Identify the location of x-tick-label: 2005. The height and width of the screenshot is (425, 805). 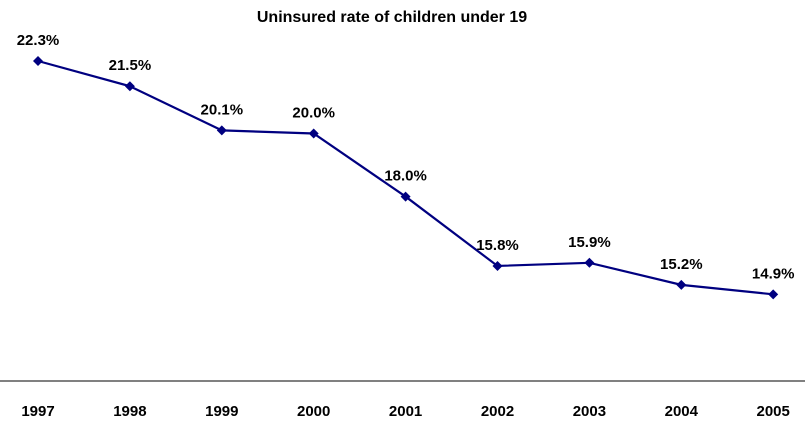
(773, 411).